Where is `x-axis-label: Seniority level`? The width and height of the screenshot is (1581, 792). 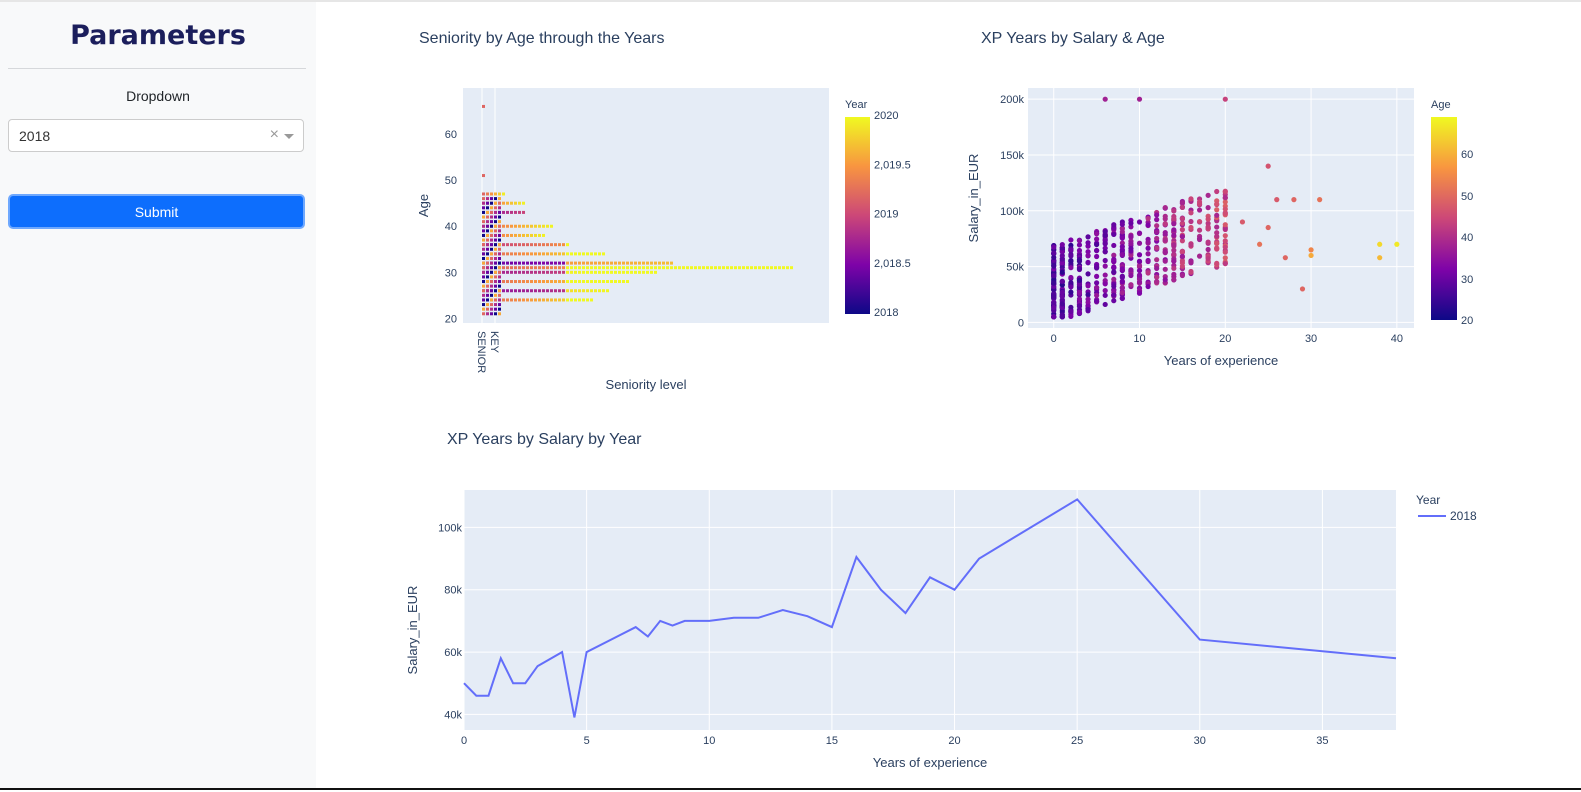
x-axis-label: Seniority level is located at coordinates (646, 384).